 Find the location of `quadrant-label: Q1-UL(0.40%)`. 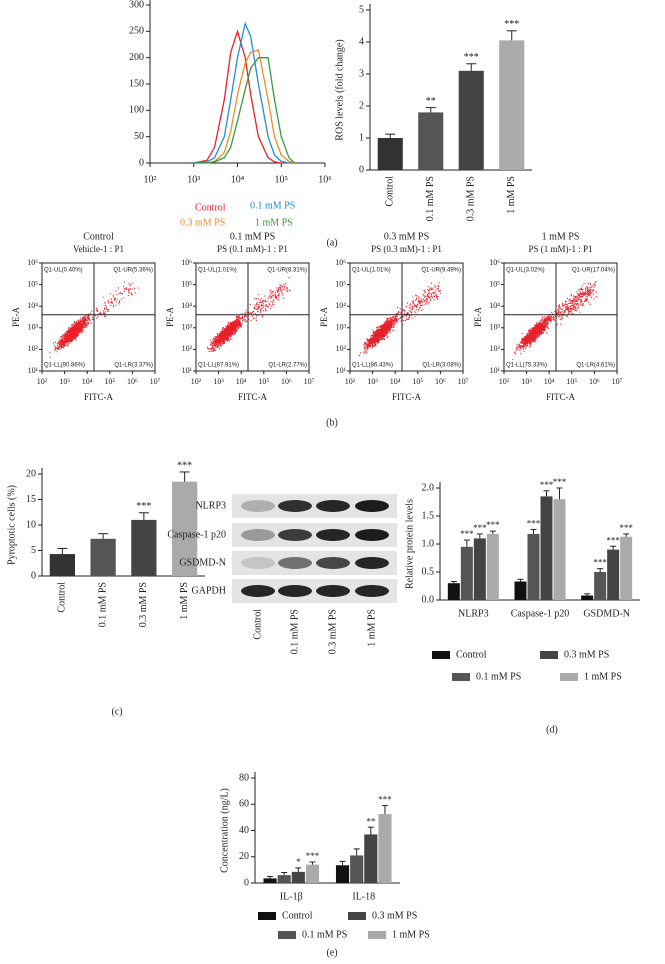

quadrant-label: Q1-UL(0.40%) is located at coordinates (63, 271).